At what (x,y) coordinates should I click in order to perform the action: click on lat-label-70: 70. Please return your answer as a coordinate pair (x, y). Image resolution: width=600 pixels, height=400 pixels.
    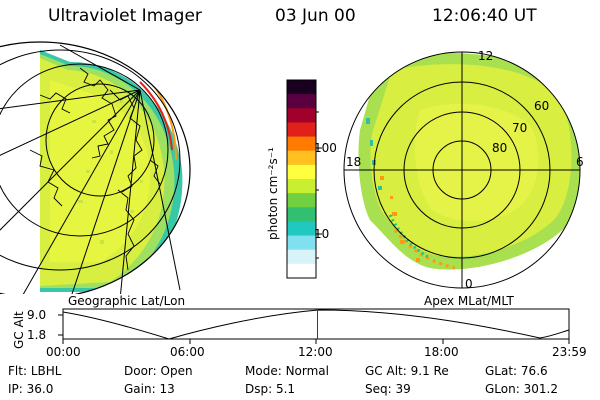
    Looking at the image, I should click on (519, 128).